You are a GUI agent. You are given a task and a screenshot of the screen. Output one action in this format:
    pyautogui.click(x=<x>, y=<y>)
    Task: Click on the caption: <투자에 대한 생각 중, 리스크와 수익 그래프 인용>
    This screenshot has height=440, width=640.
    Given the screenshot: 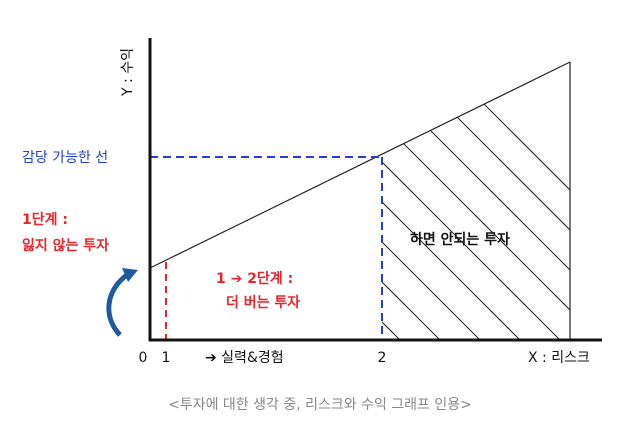 What is the action you would take?
    pyautogui.click(x=320, y=405)
    